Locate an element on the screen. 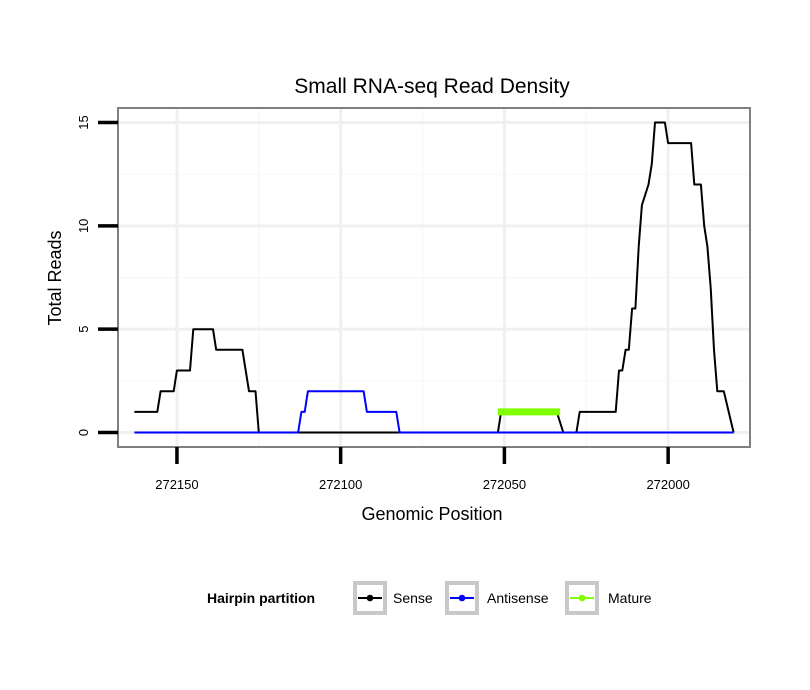 This screenshot has width=810, height=690. y-tick-label: 15 is located at coordinates (83, 122).